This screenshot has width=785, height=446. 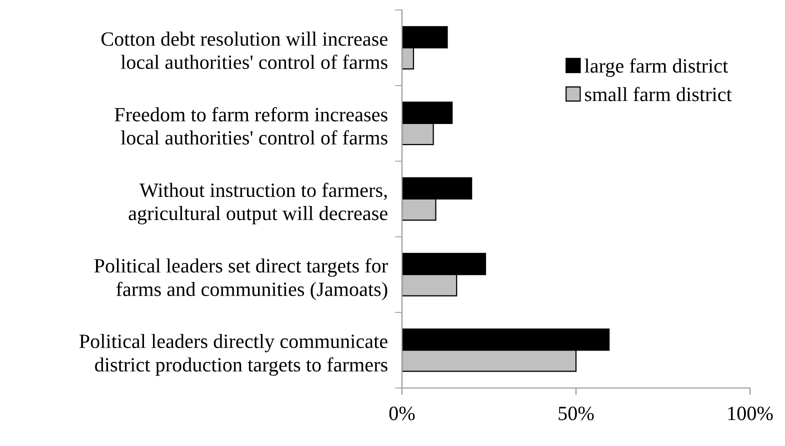 What do you see at coordinates (244, 51) in the screenshot?
I see `y-tick-label: Cotton debt resolution will increase local authorities' control of farms` at bounding box center [244, 51].